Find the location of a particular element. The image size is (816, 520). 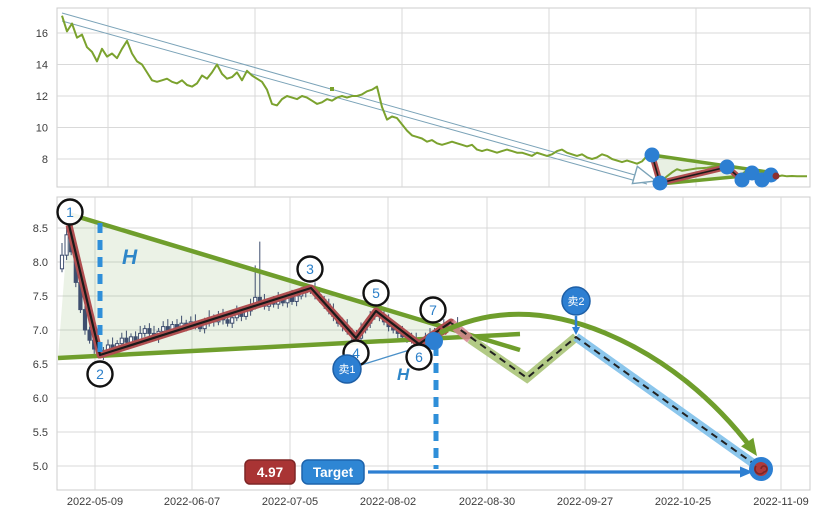

bottom-ytick-label: 8.5 is located at coordinates (40, 229).